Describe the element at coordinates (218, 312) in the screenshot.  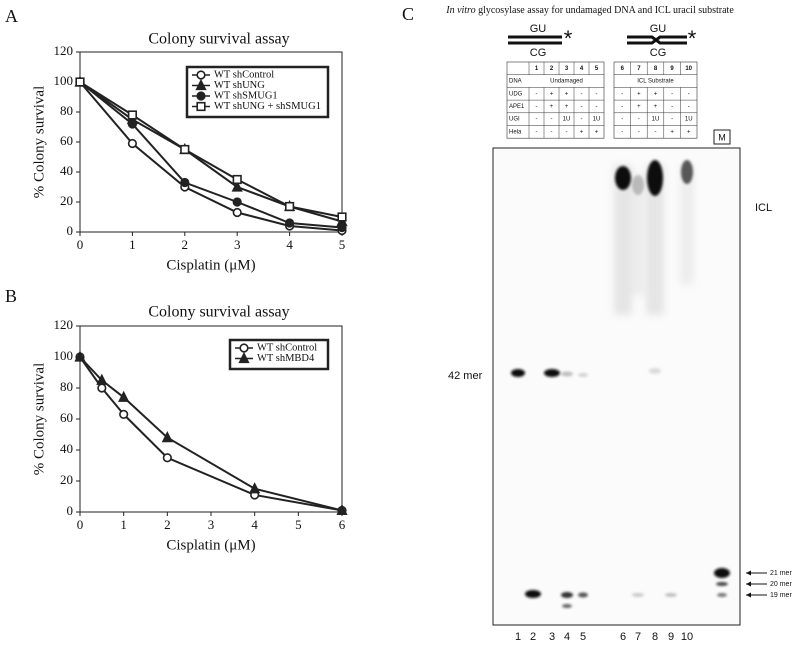
I see `chart-title: Colony survival assay` at that location.